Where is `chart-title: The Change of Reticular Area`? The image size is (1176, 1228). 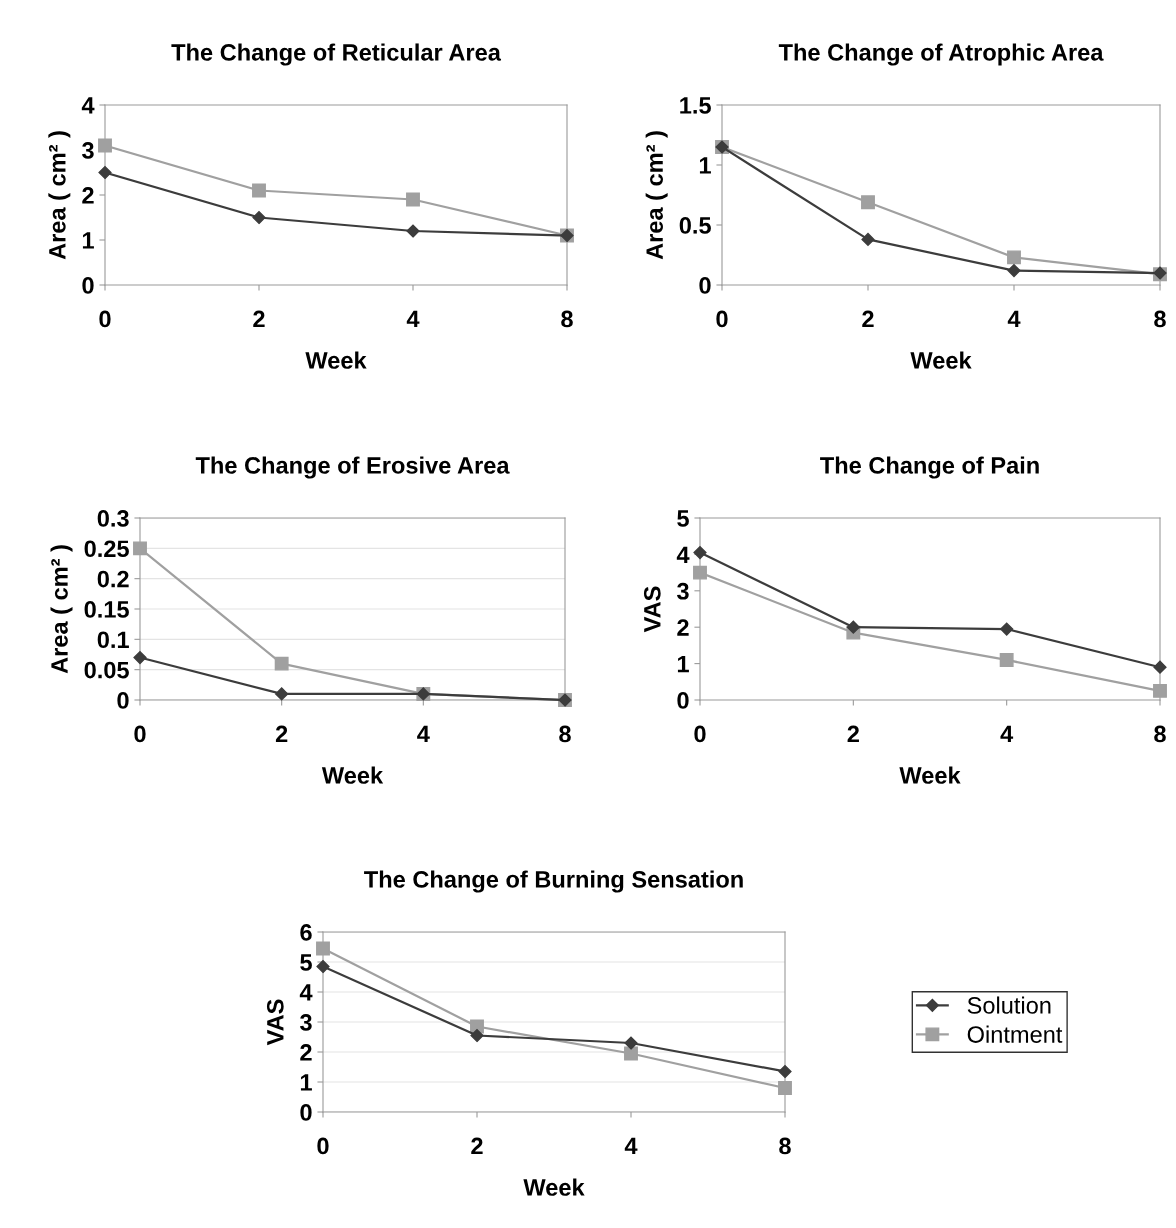
chart-title: The Change of Reticular Area is located at coordinates (336, 54).